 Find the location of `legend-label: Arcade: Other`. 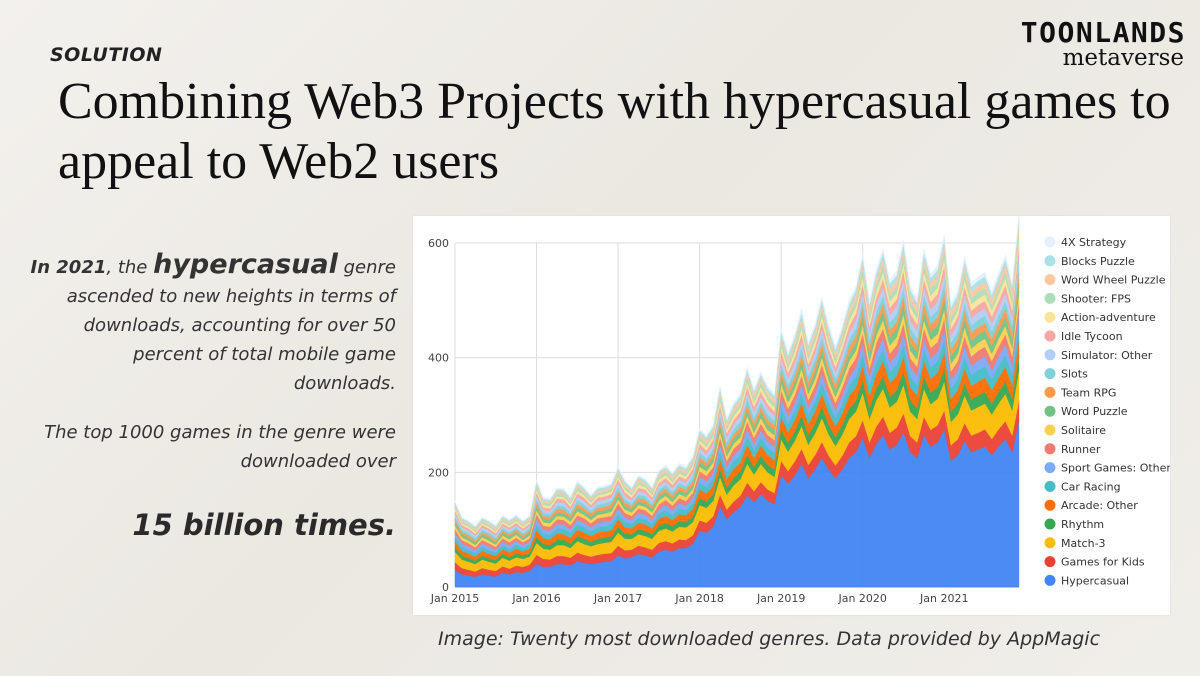

legend-label: Arcade: Other is located at coordinates (1099, 505).